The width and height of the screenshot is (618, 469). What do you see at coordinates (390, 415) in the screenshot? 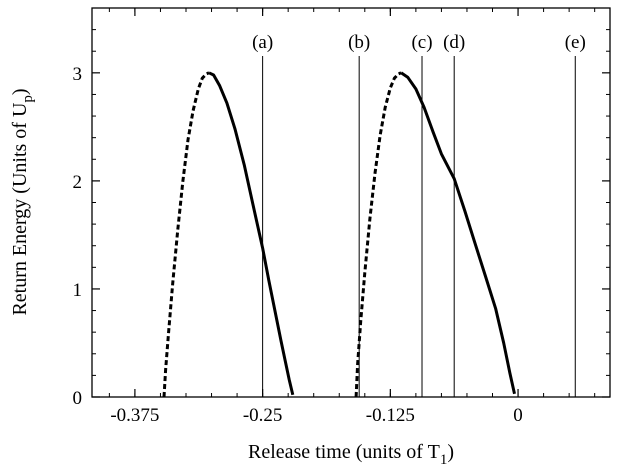
I see `x-tick-label: -0.125` at bounding box center [390, 415].